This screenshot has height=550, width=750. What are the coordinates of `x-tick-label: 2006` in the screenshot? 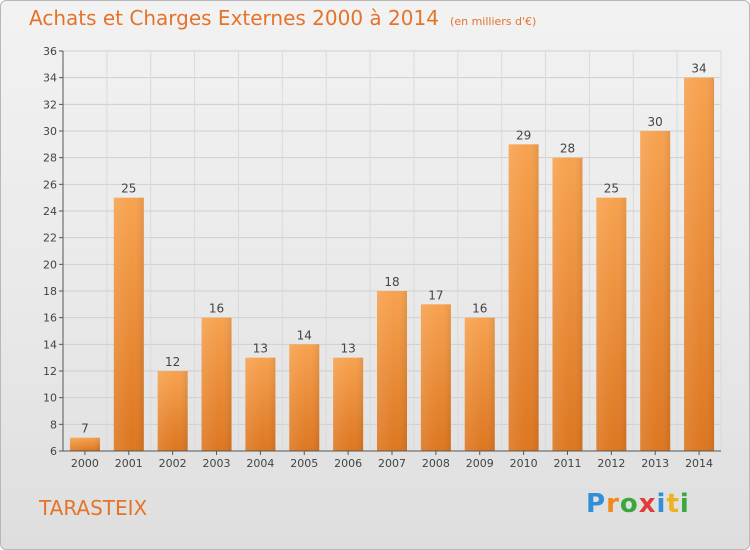 It's located at (348, 463).